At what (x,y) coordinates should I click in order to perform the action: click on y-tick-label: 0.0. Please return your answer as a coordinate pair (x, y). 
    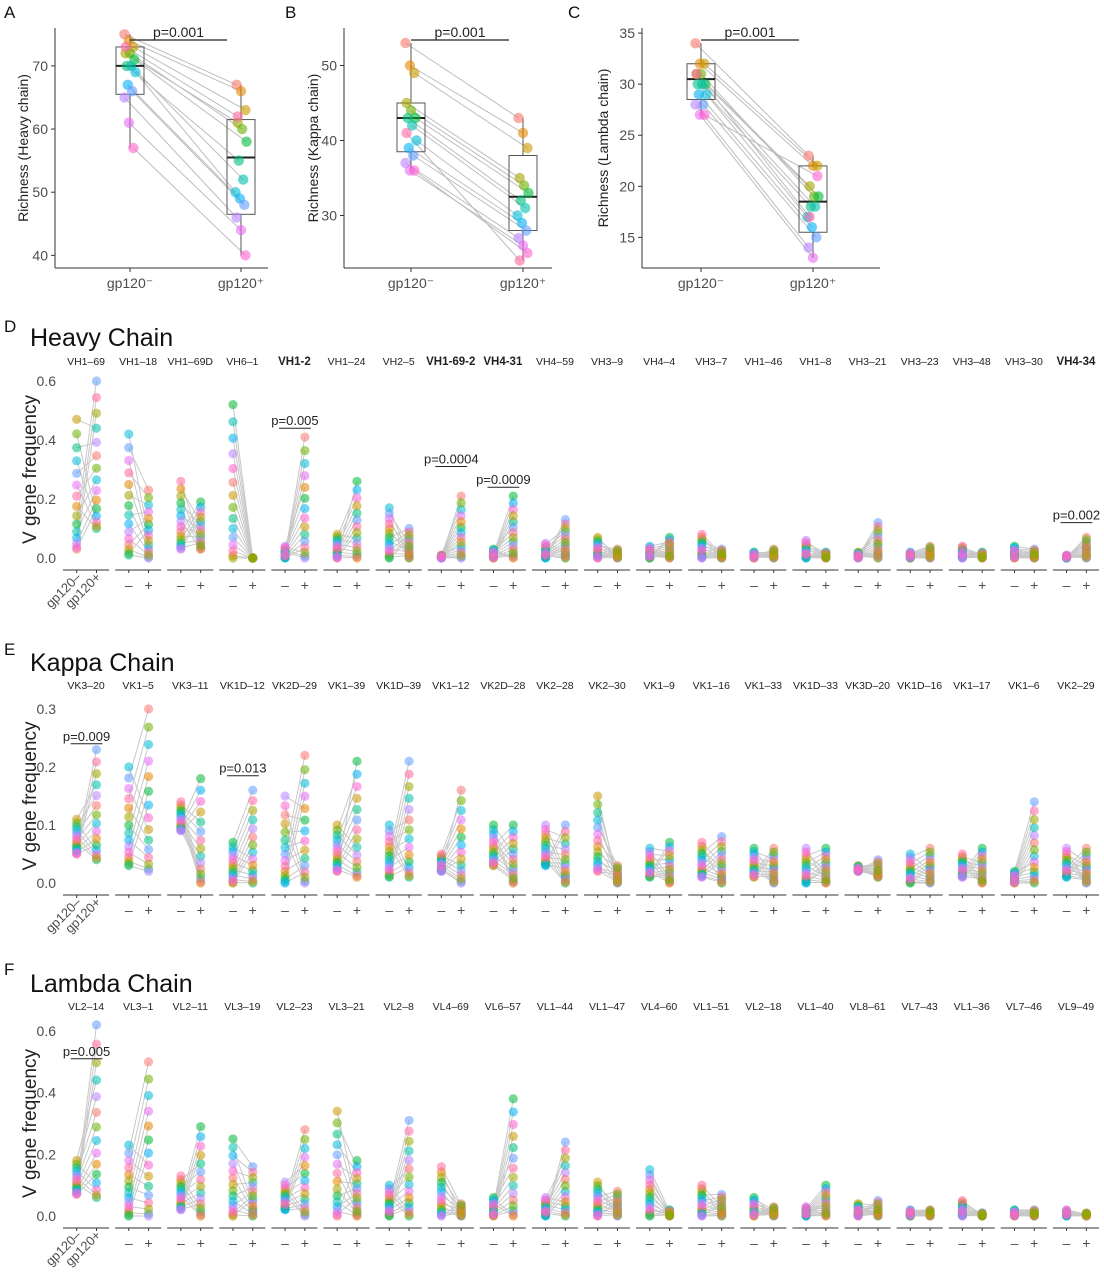
    Looking at the image, I should click on (47, 1216).